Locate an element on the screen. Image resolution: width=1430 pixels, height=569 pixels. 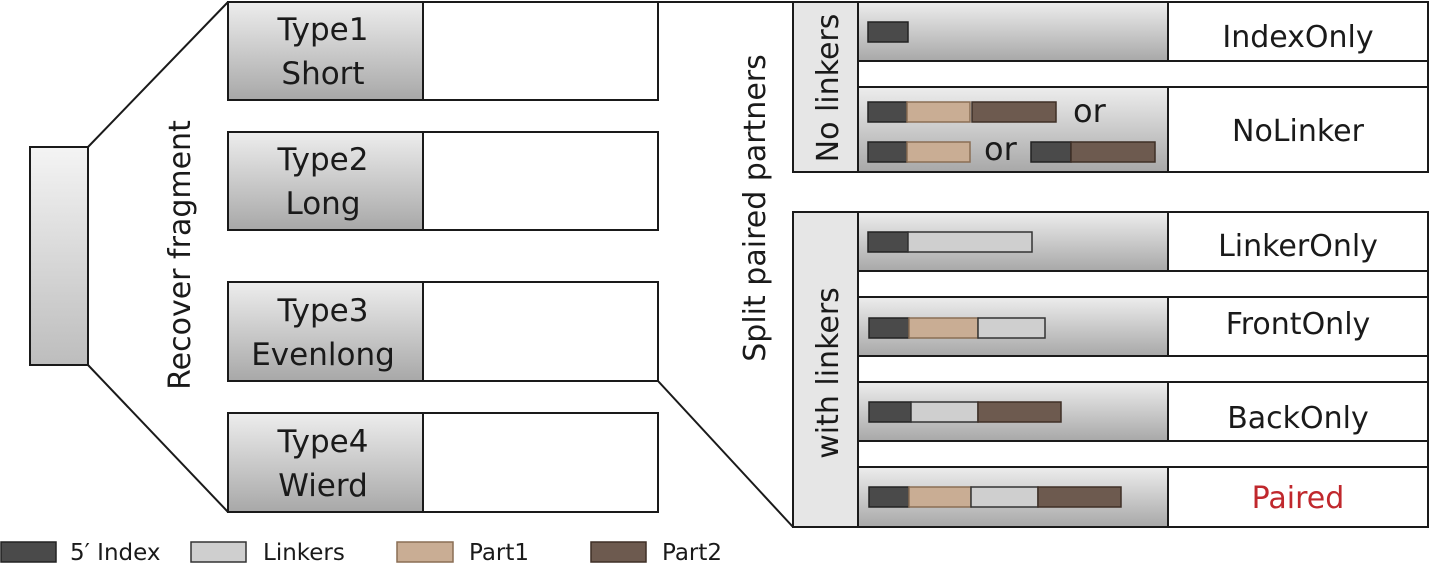
nolinker-a-part1 is located at coordinates (938, 112).